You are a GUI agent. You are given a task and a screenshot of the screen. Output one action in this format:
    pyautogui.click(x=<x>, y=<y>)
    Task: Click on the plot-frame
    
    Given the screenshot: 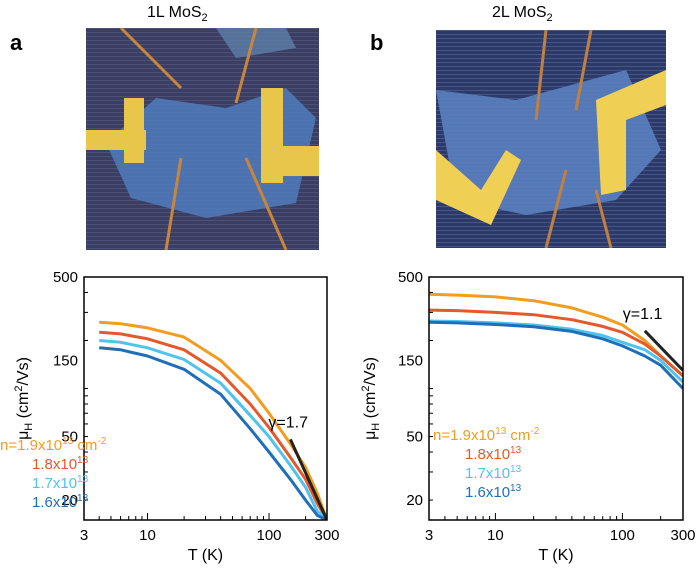 What is the action you would take?
    pyautogui.click(x=205, y=398)
    